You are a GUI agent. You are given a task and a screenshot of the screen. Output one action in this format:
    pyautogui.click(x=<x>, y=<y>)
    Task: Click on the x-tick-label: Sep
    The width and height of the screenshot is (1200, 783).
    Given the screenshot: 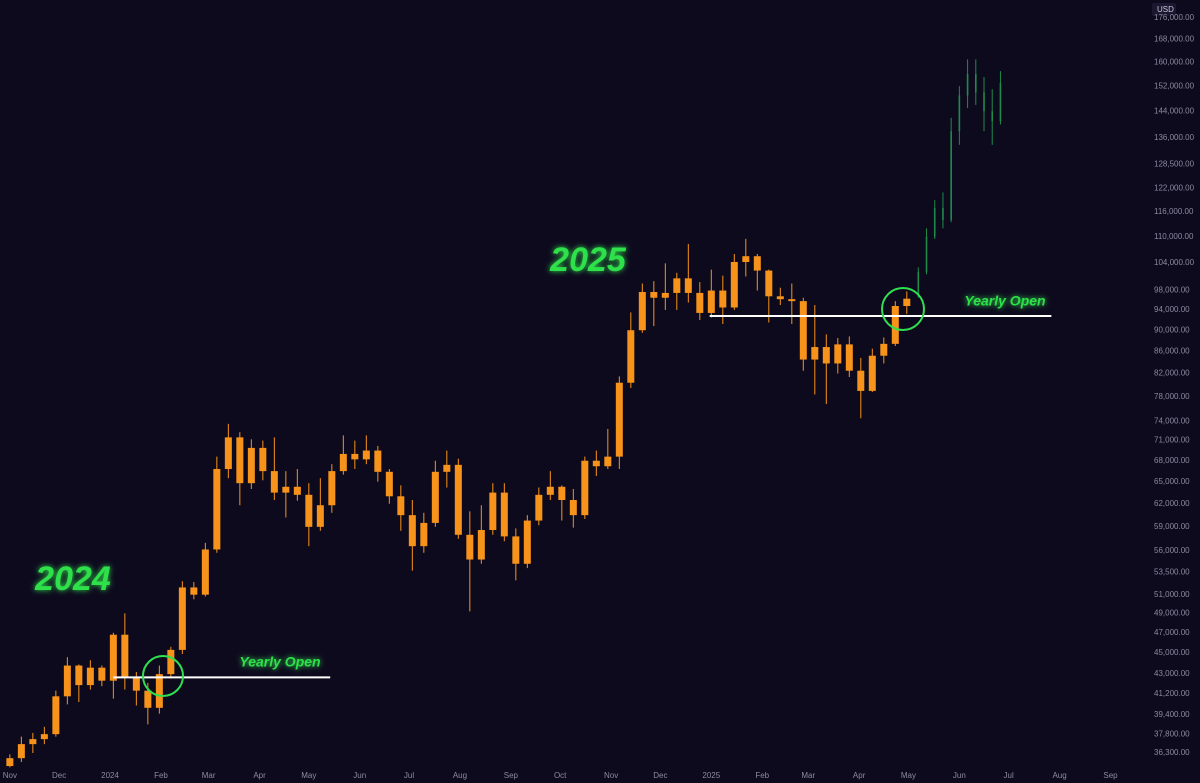 What is the action you would take?
    pyautogui.click(x=511, y=775)
    